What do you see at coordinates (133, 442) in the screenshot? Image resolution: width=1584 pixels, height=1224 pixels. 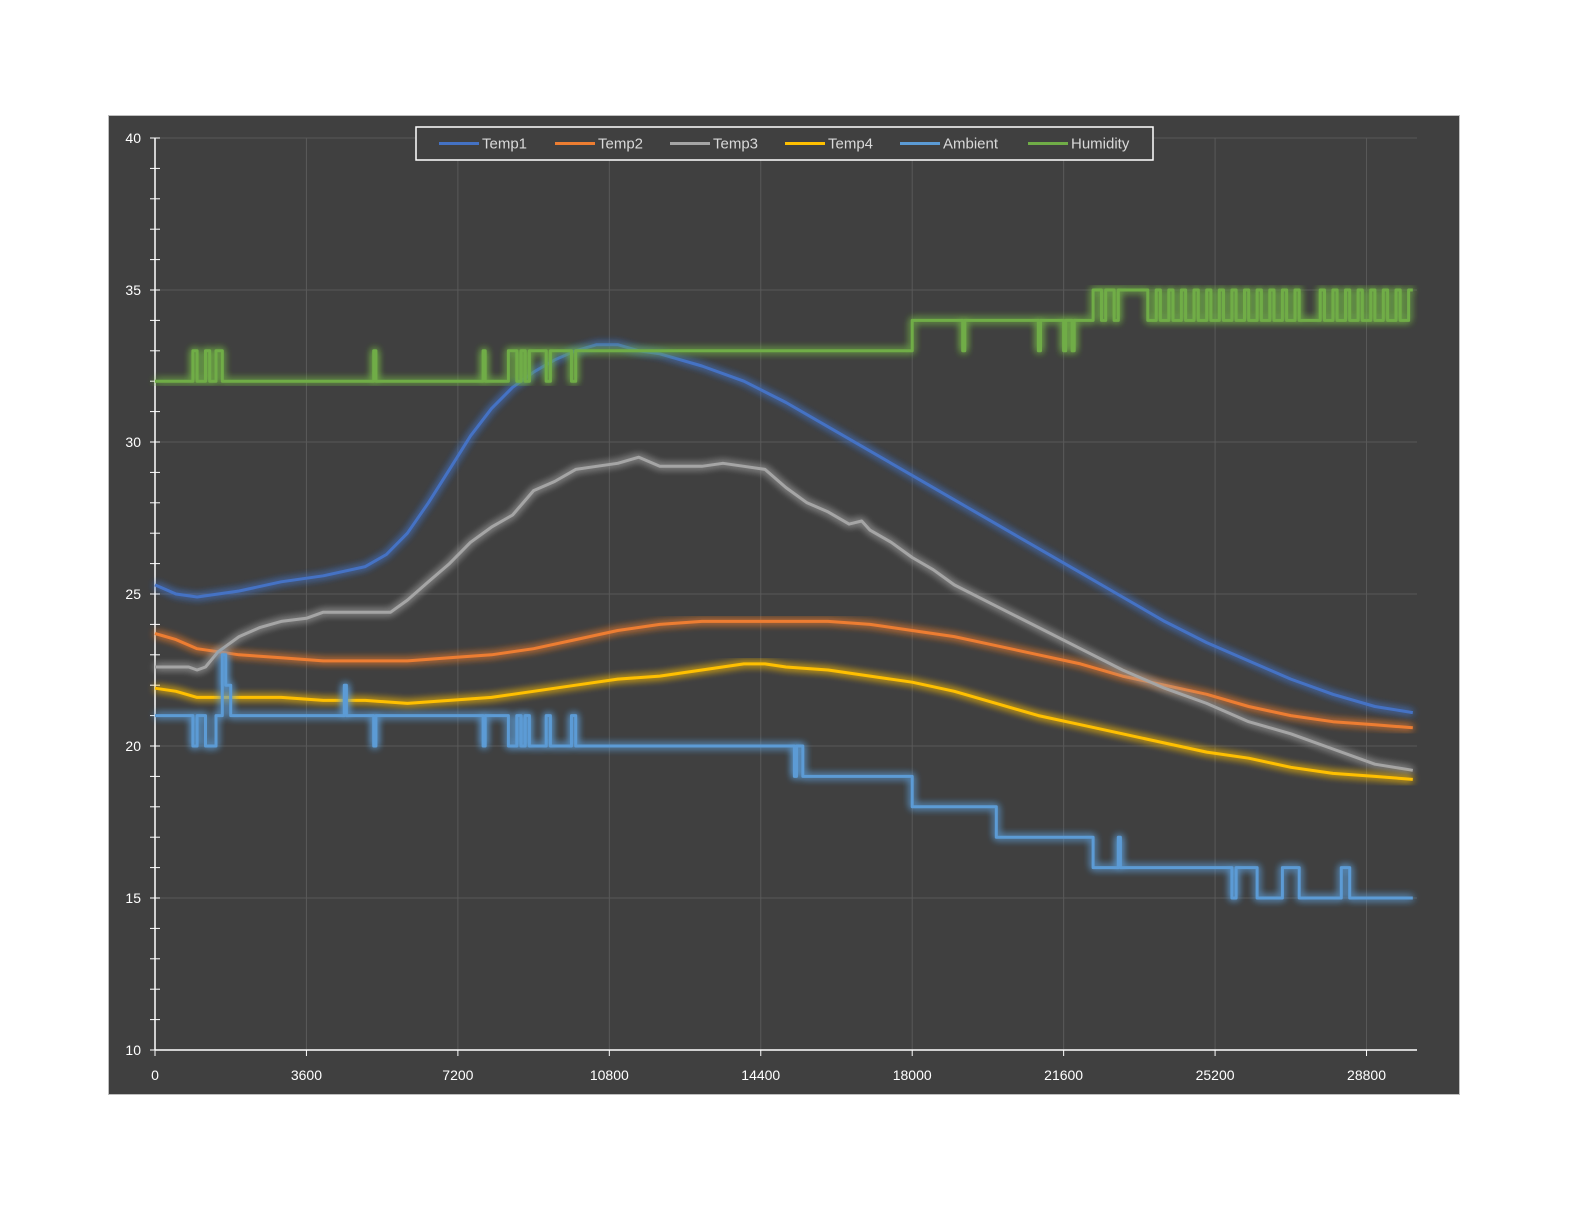 I see `y-tick-label: 30` at bounding box center [133, 442].